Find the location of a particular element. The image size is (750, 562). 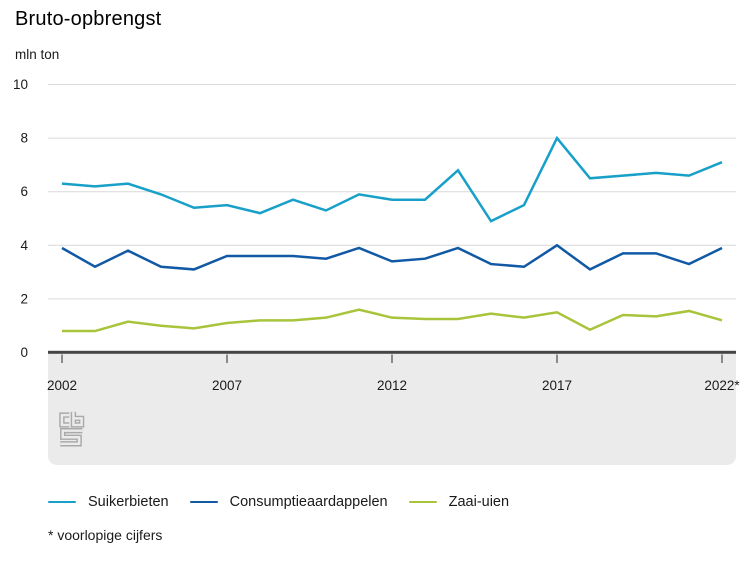

x-tick-label: 2012 is located at coordinates (392, 385).